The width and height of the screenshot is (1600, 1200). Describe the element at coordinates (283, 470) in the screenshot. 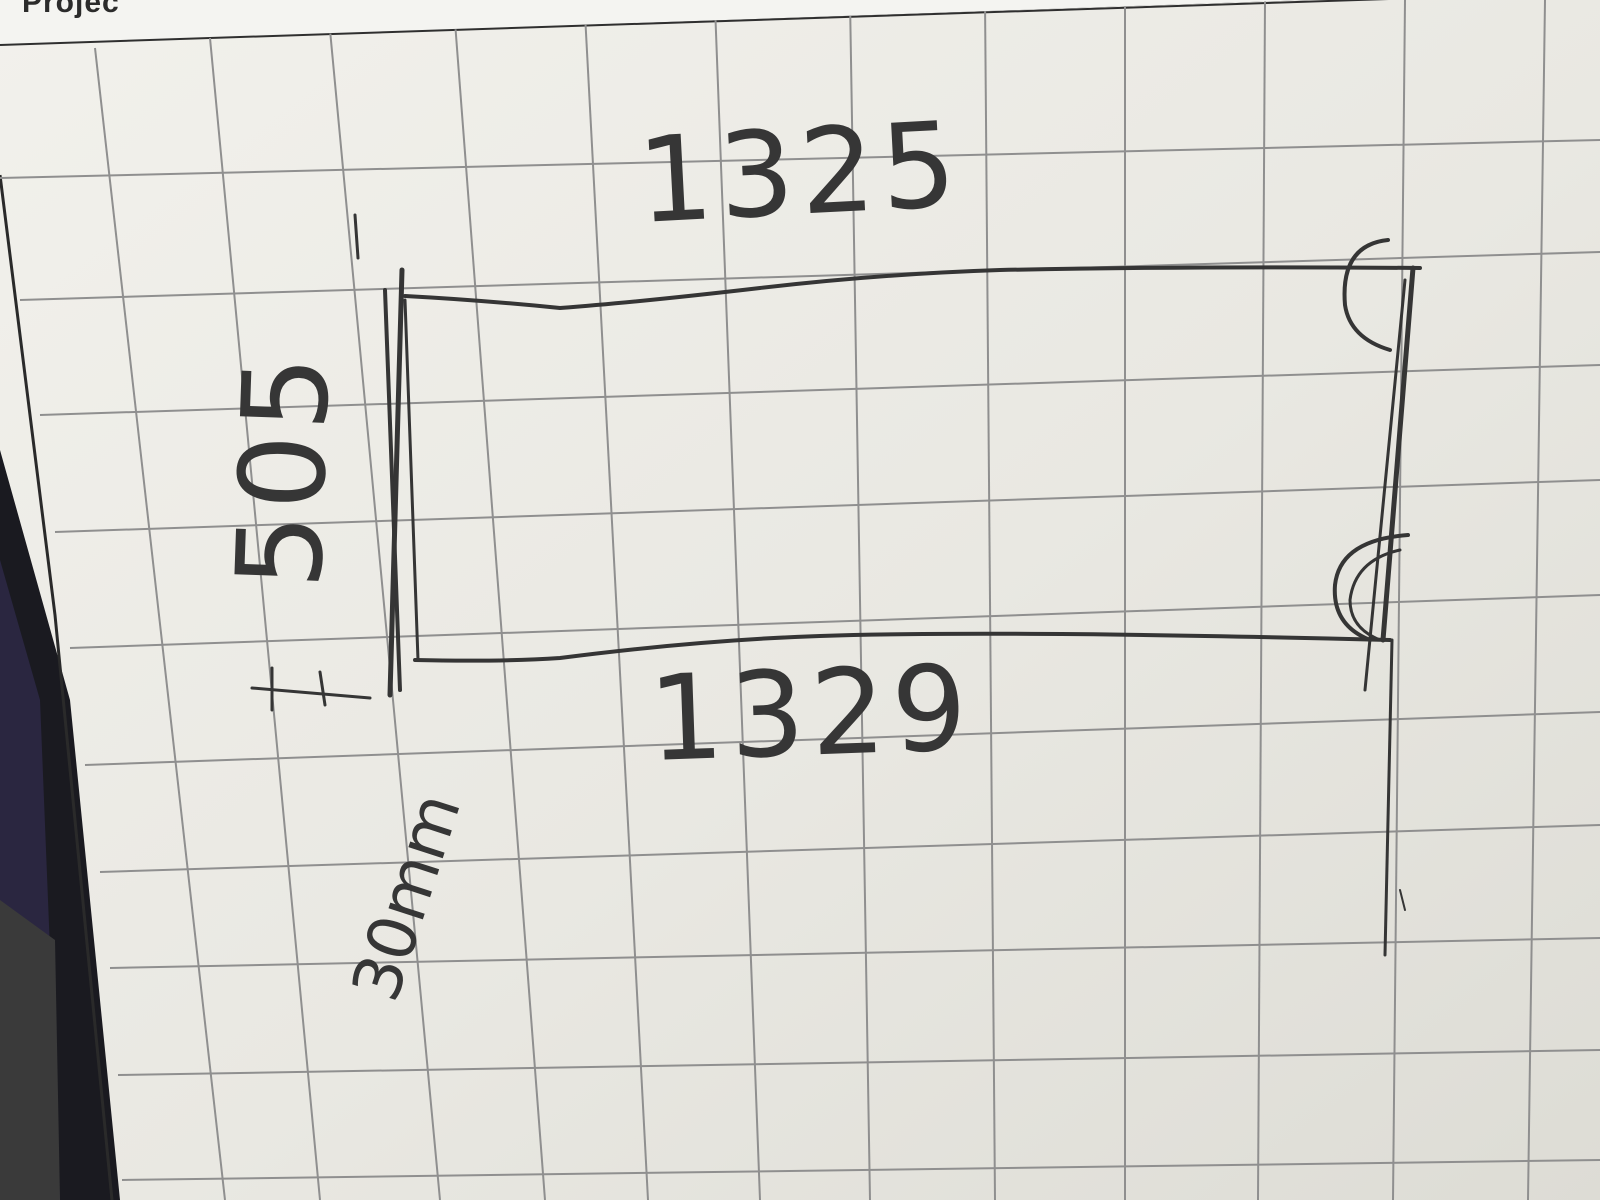

I see `left-dimension-label: 505` at that location.